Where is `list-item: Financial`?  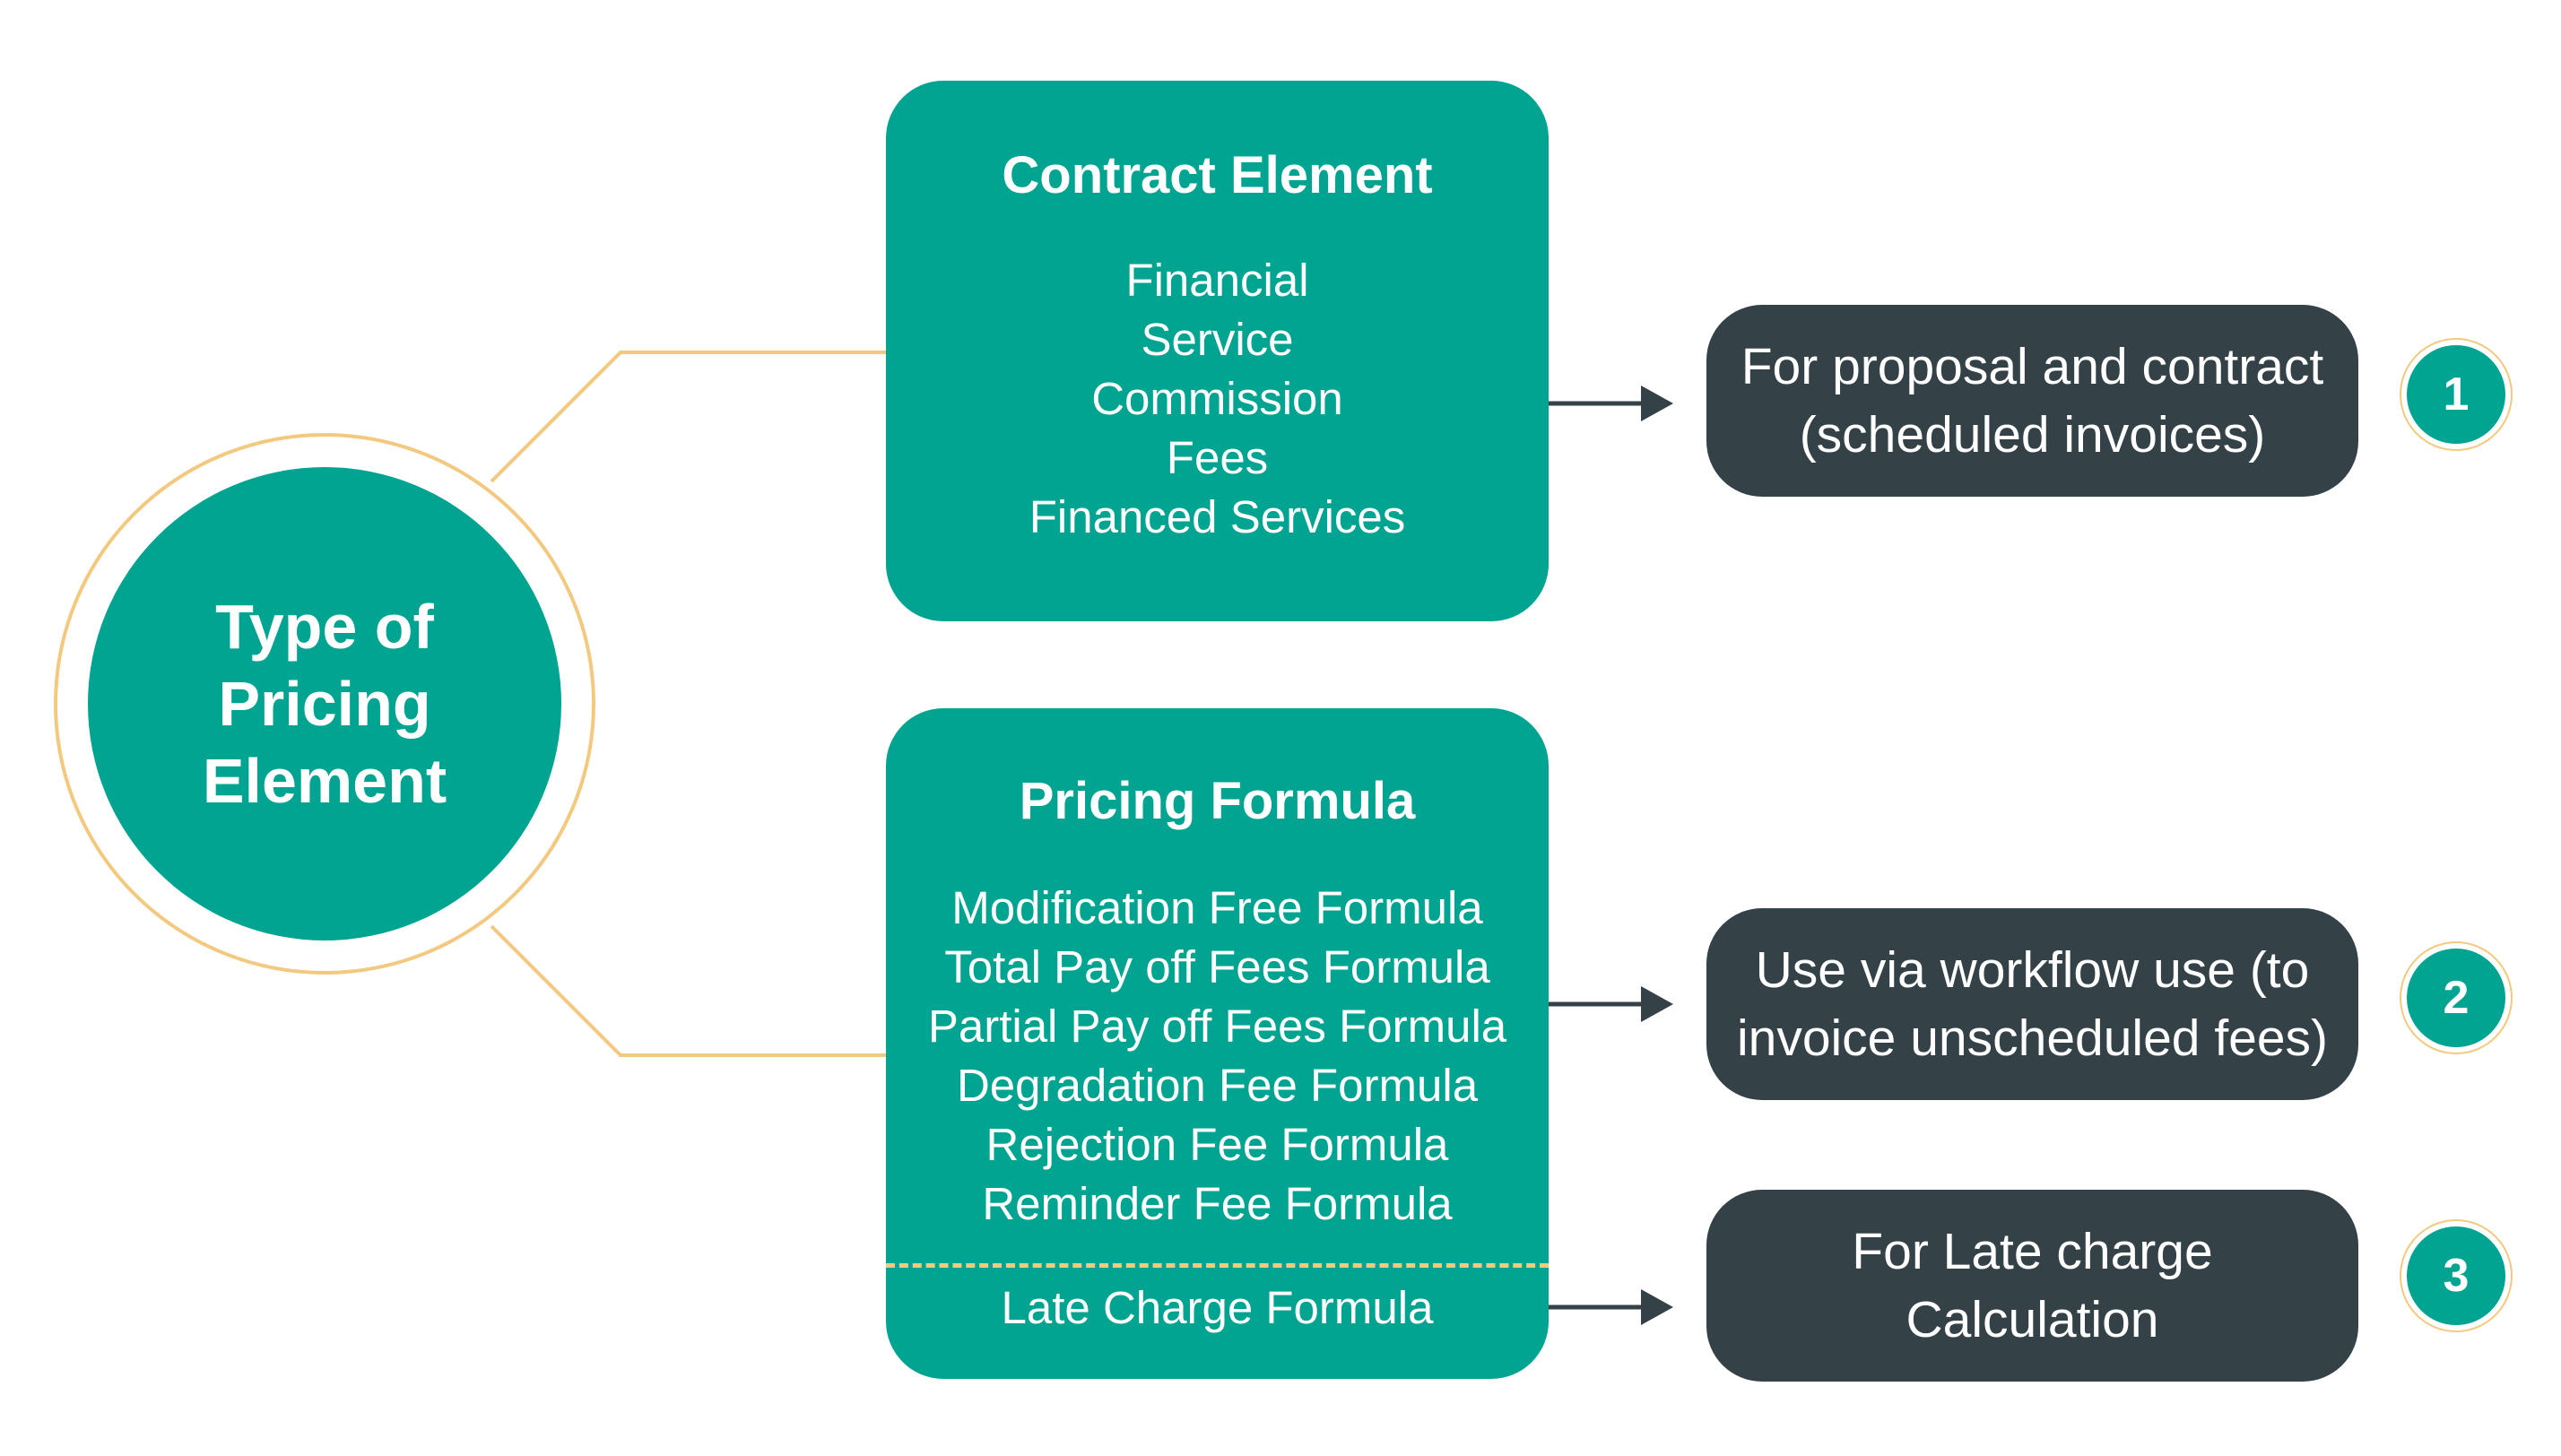
list-item: Financial is located at coordinates (1217, 280).